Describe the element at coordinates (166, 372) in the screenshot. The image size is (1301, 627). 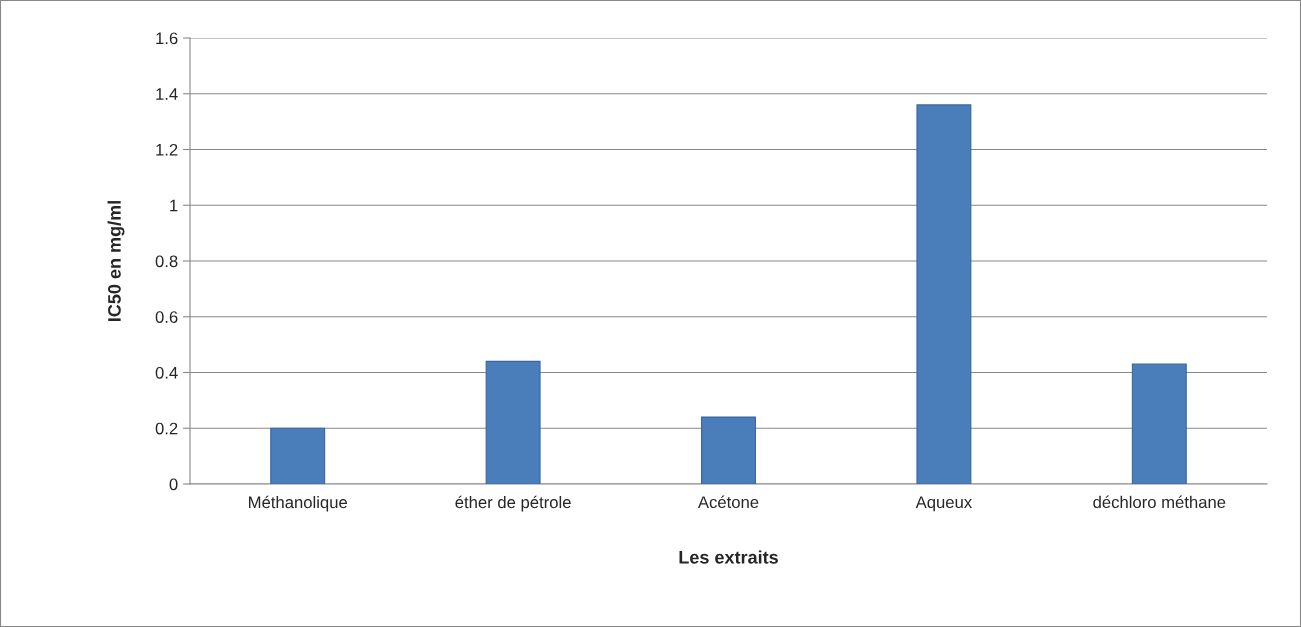
I see `y-tick-label: 0.4` at that location.